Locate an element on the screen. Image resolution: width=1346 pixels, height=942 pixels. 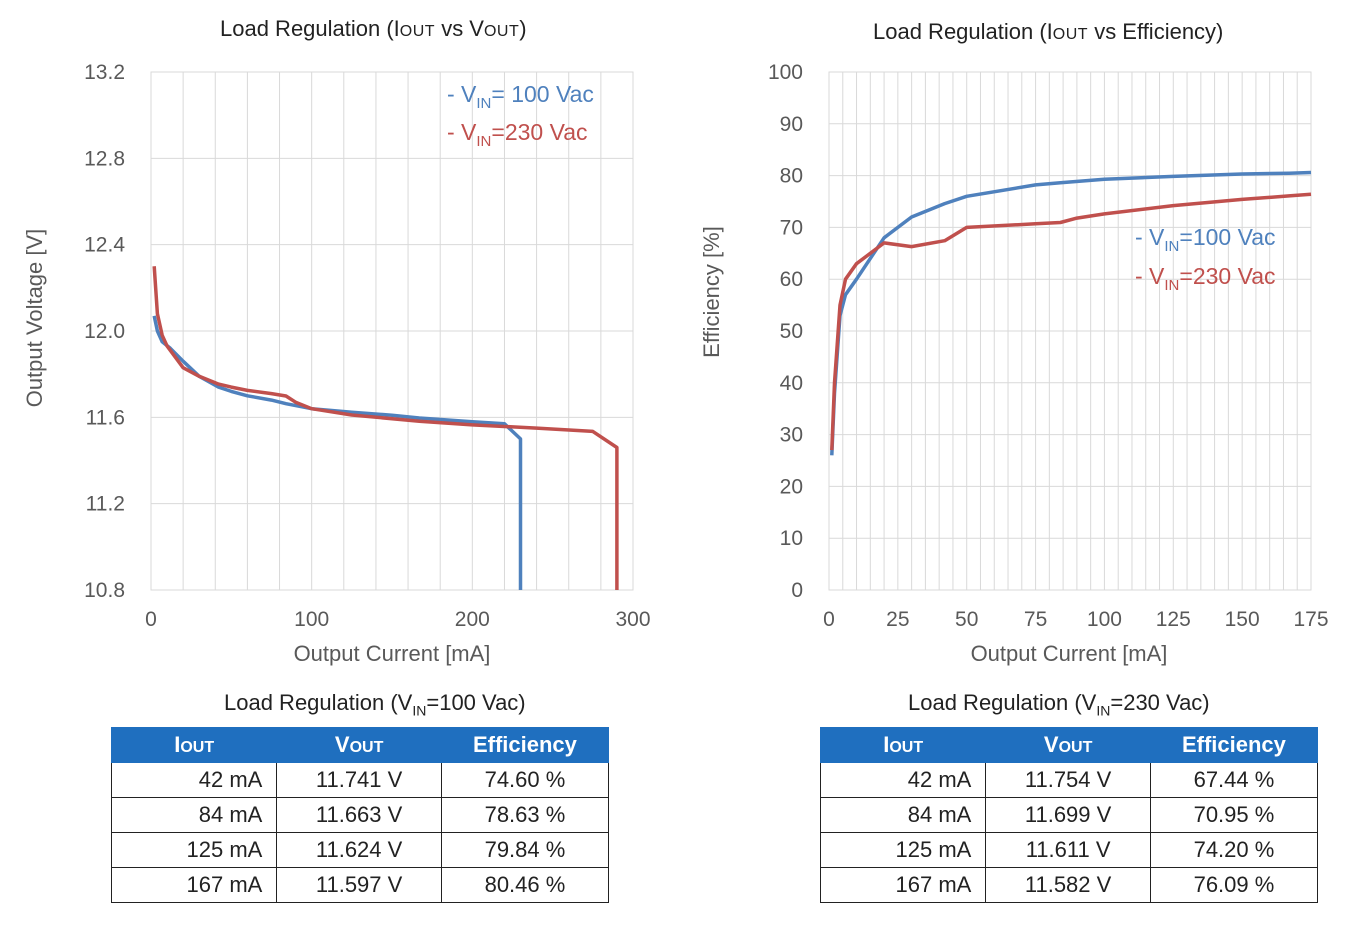
y-tick-label: 11.6 is located at coordinates (105, 417).